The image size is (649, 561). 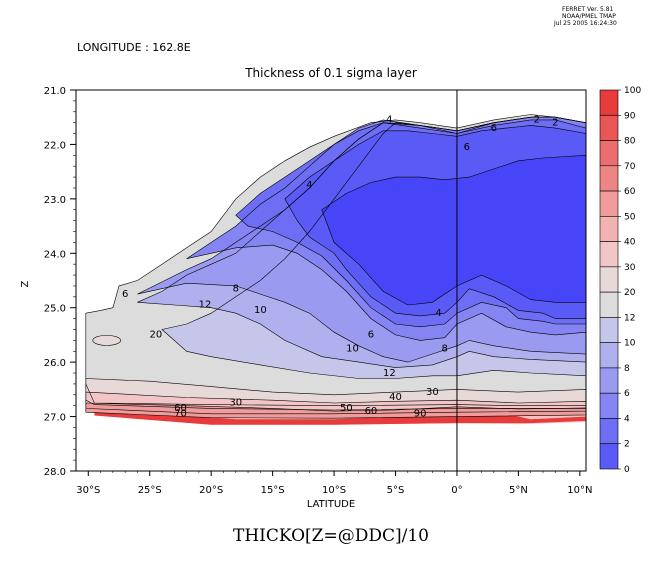 What do you see at coordinates (585, 23) in the screenshot?
I see `plot-date: Jul 25 2005 16:24:30` at bounding box center [585, 23].